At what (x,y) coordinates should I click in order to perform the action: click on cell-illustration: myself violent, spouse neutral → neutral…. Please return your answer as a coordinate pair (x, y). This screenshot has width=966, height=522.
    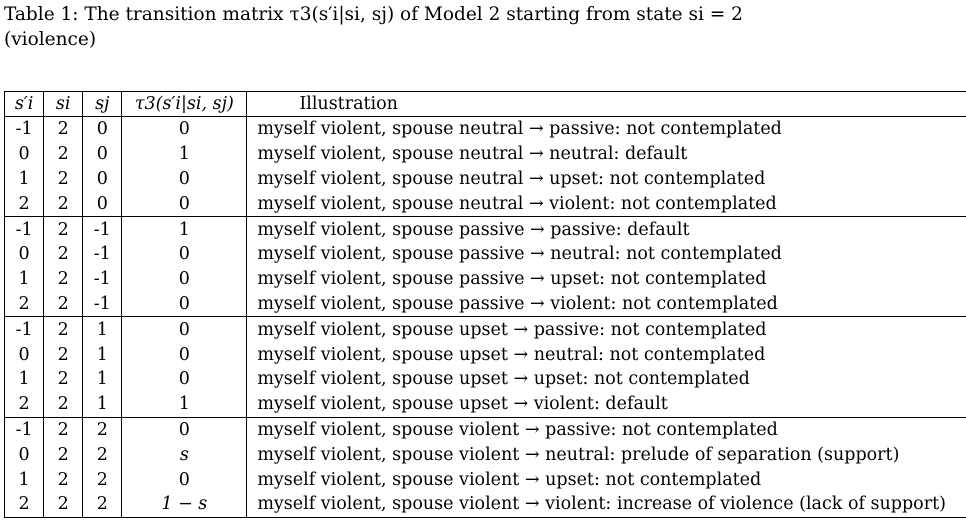
    Looking at the image, I should click on (472, 154).